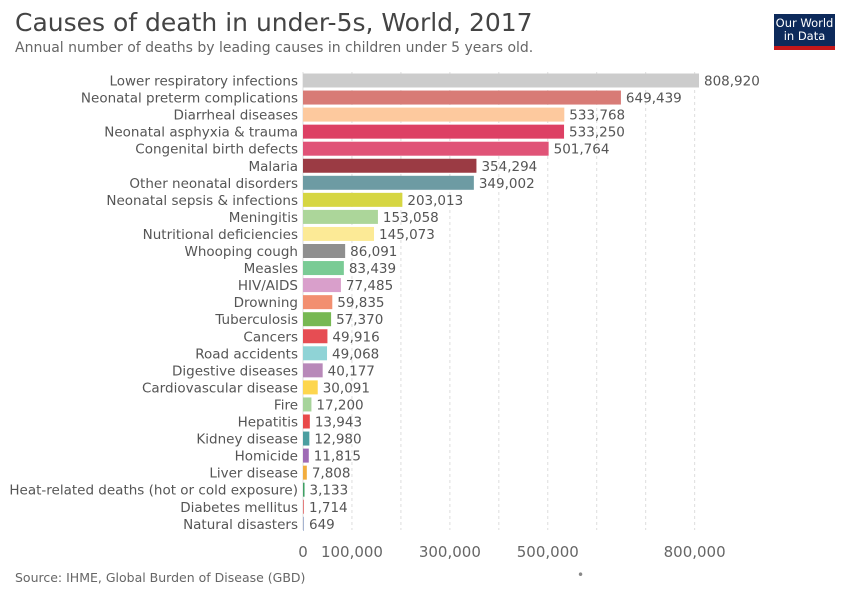  What do you see at coordinates (202, 201) in the screenshot?
I see `category-label: Neonatal sepsis & infections` at bounding box center [202, 201].